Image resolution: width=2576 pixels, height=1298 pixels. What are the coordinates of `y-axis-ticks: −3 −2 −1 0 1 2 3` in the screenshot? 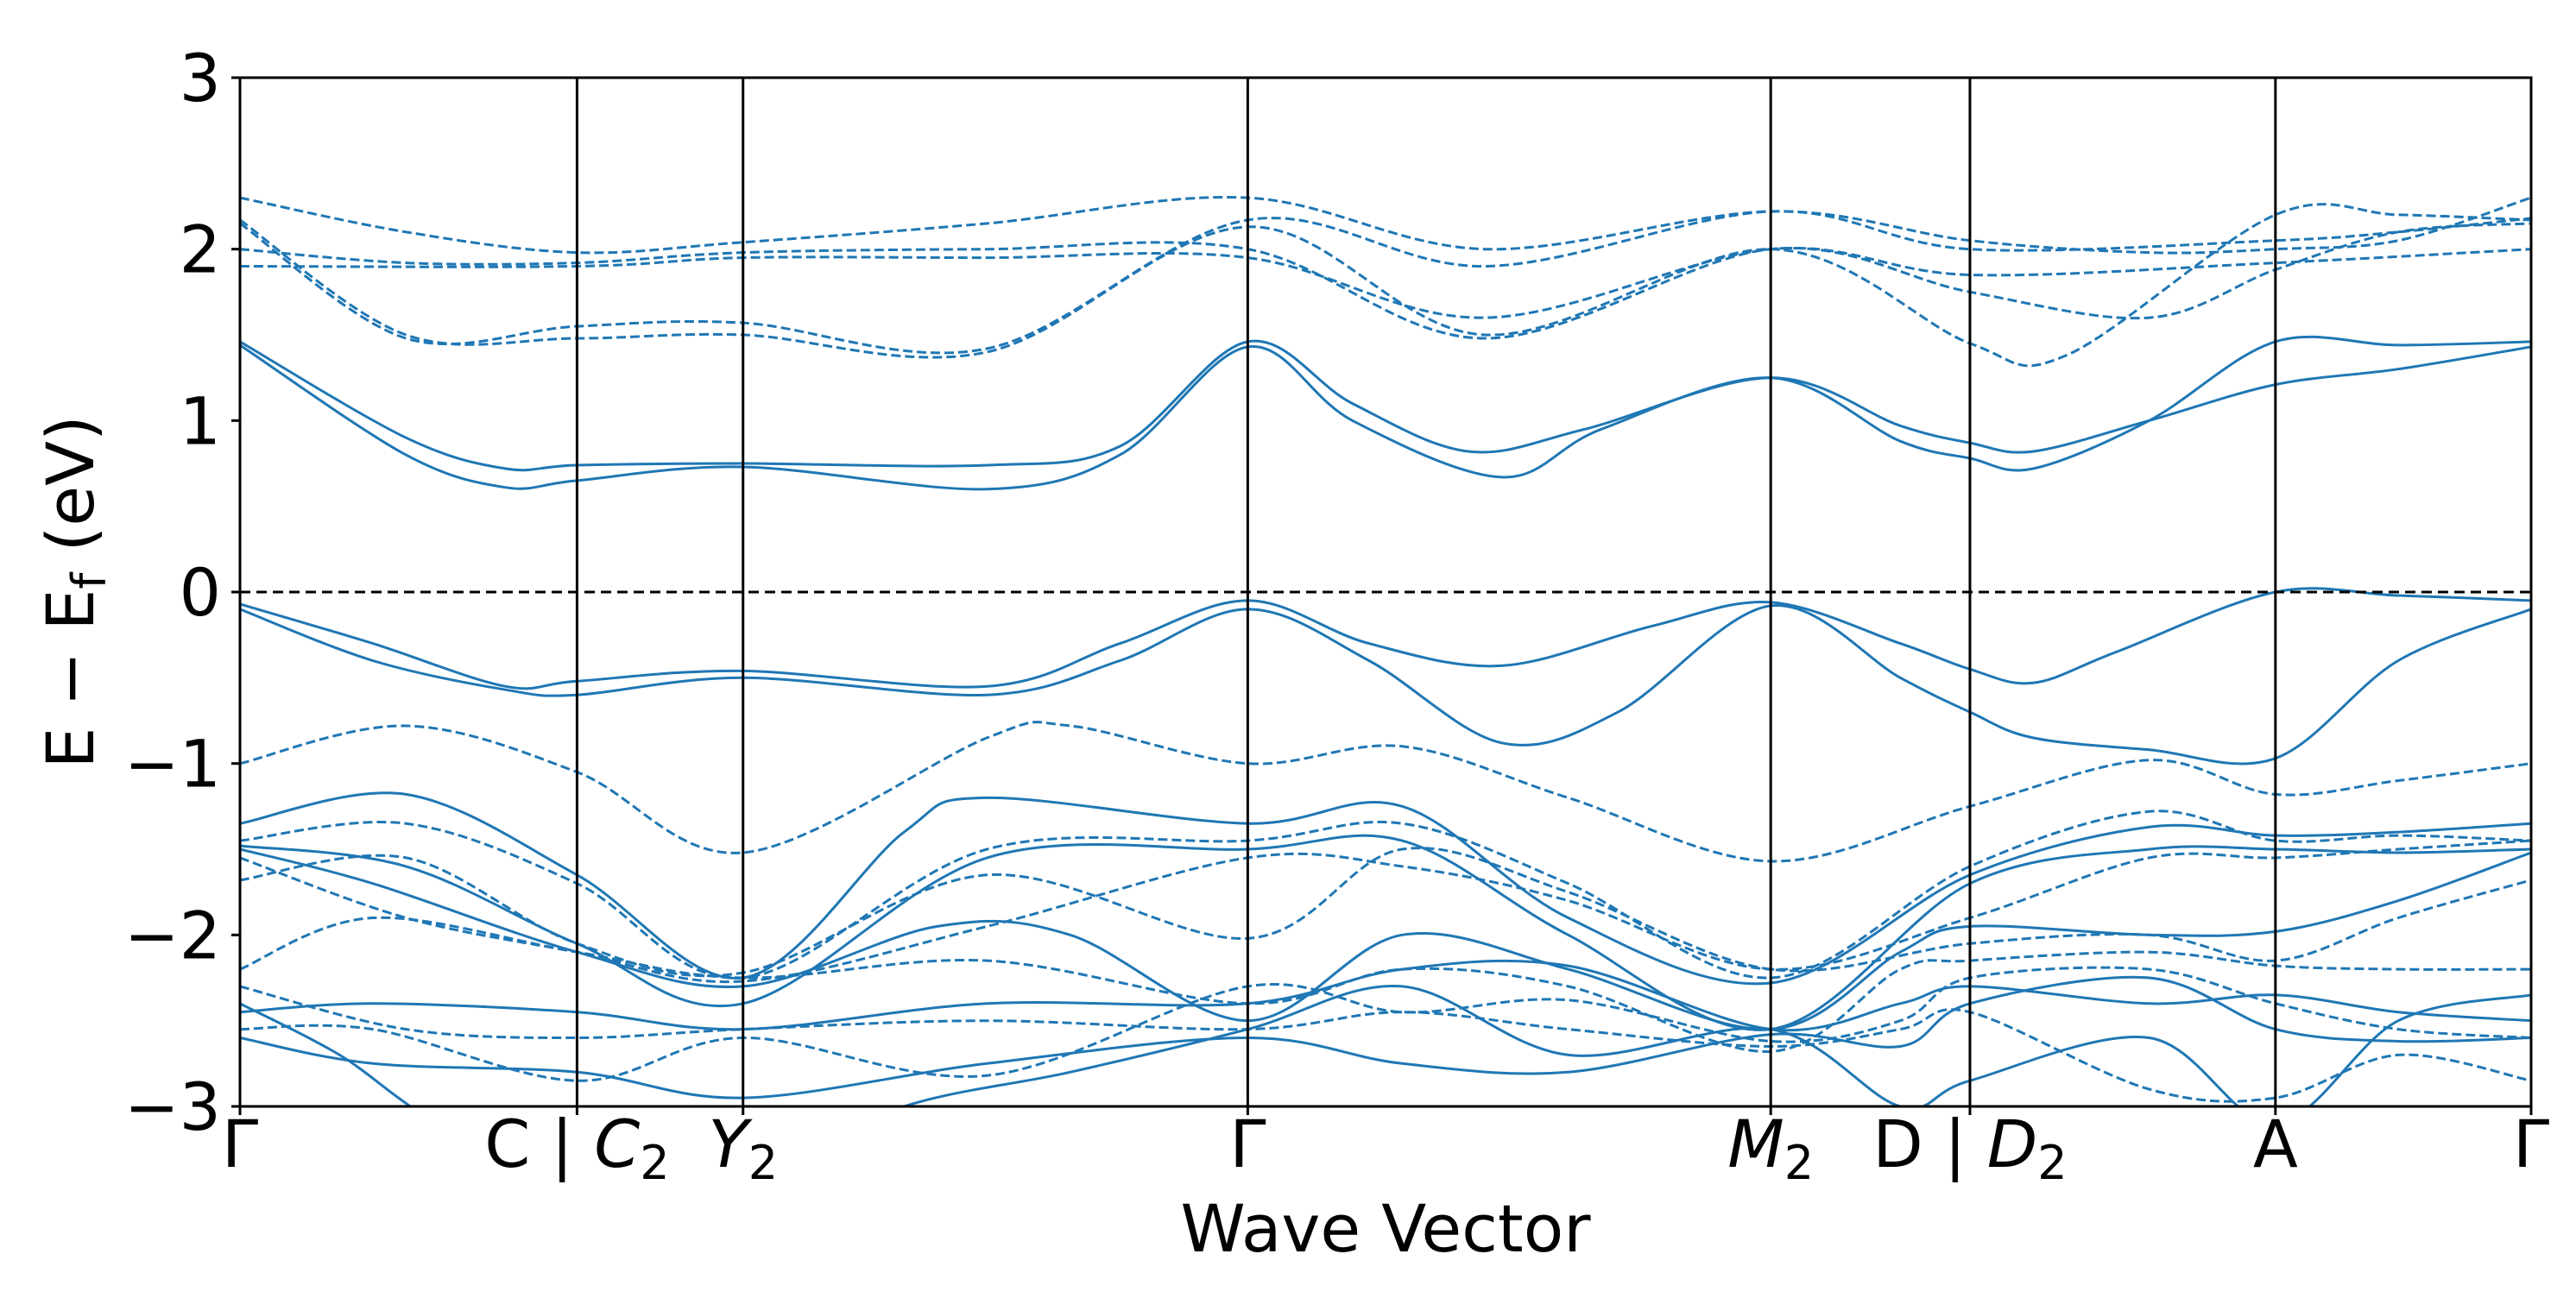 It's located at (182, 592).